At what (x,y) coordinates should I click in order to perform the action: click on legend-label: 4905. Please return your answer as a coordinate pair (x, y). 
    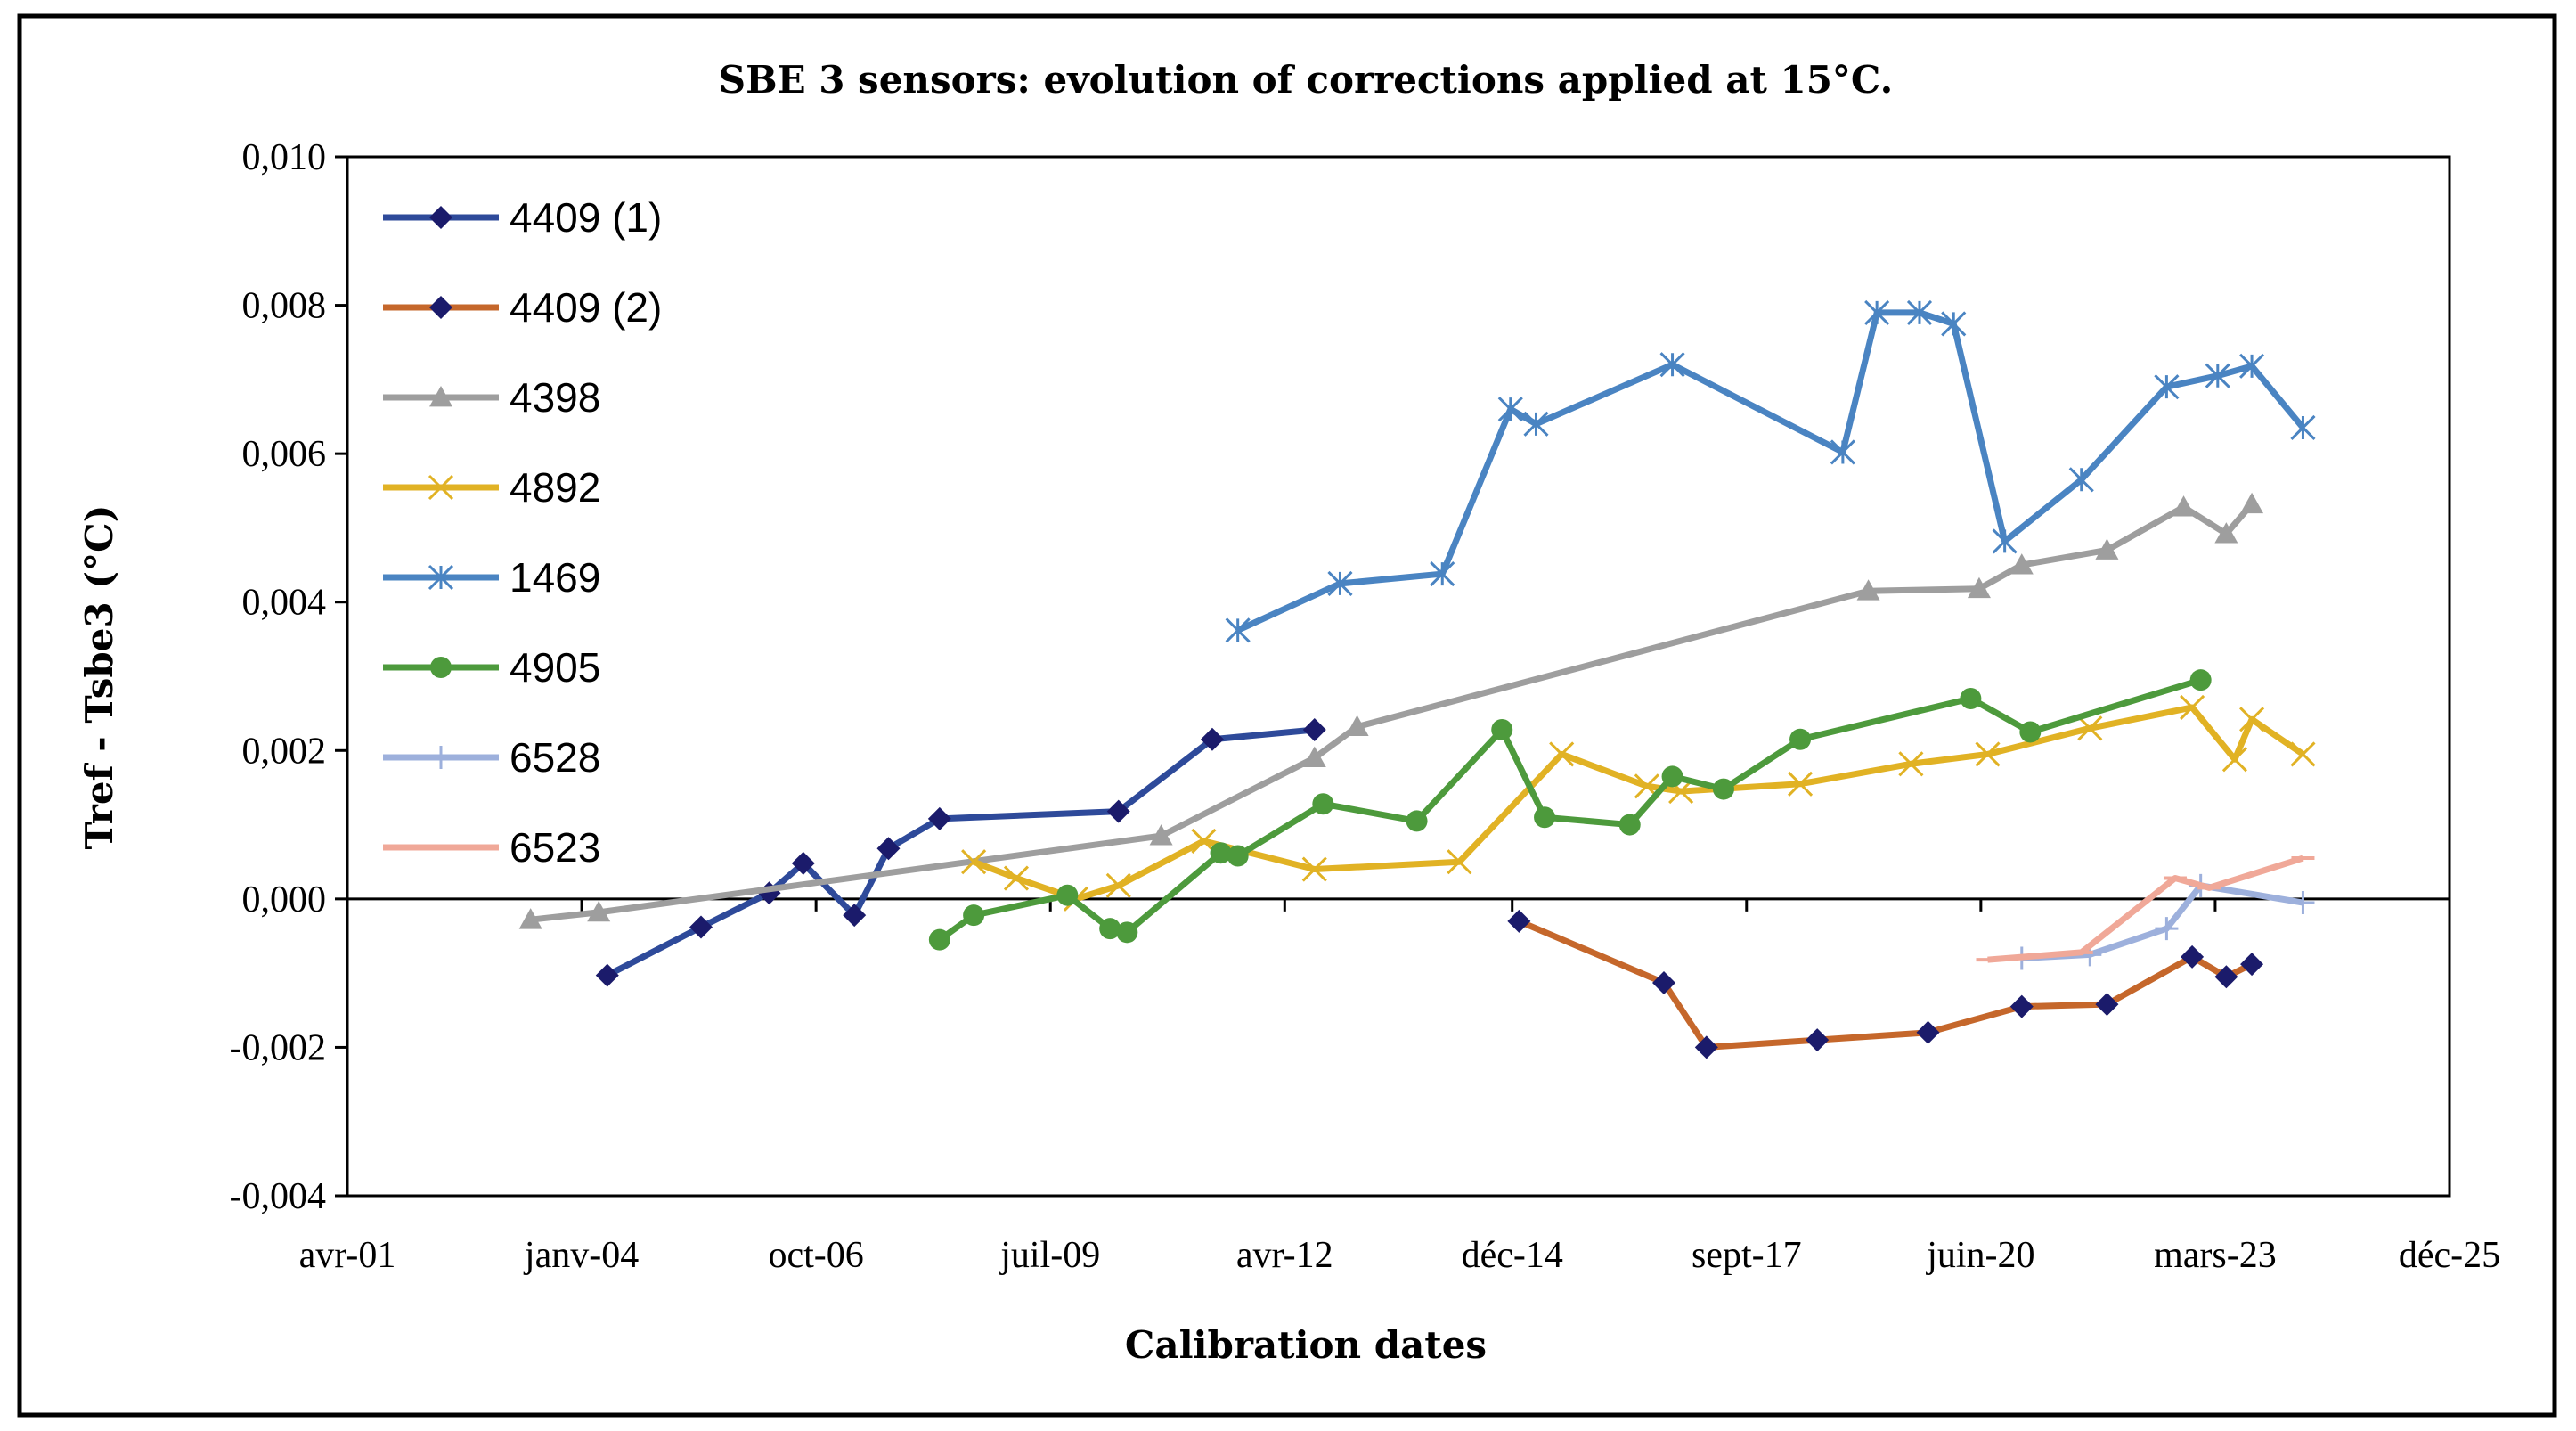
    Looking at the image, I should click on (555, 667).